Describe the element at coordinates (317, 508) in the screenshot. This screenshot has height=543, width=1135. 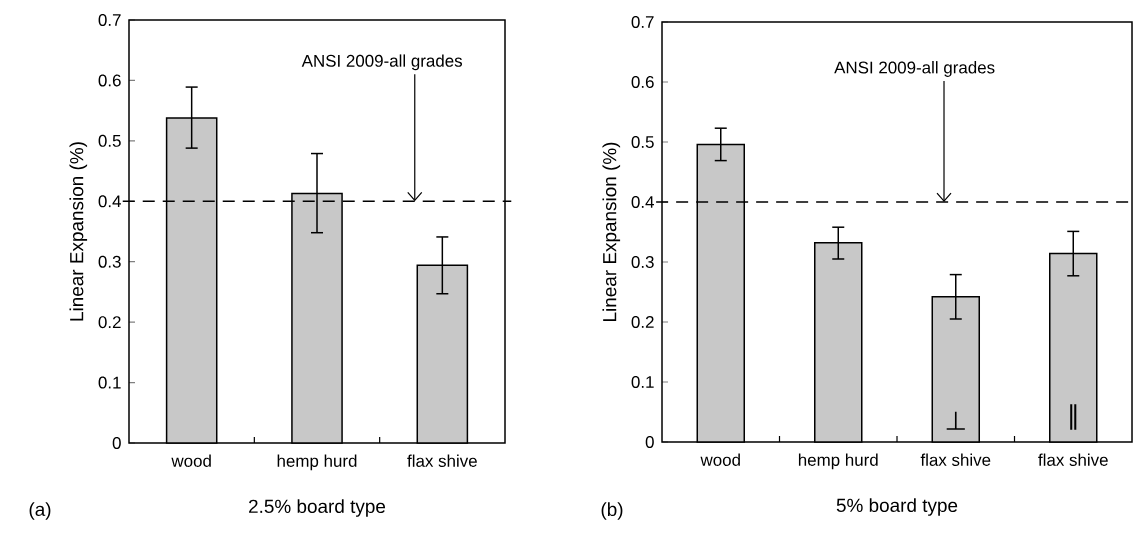
I see `x-axis-title: 2.5% board type` at that location.